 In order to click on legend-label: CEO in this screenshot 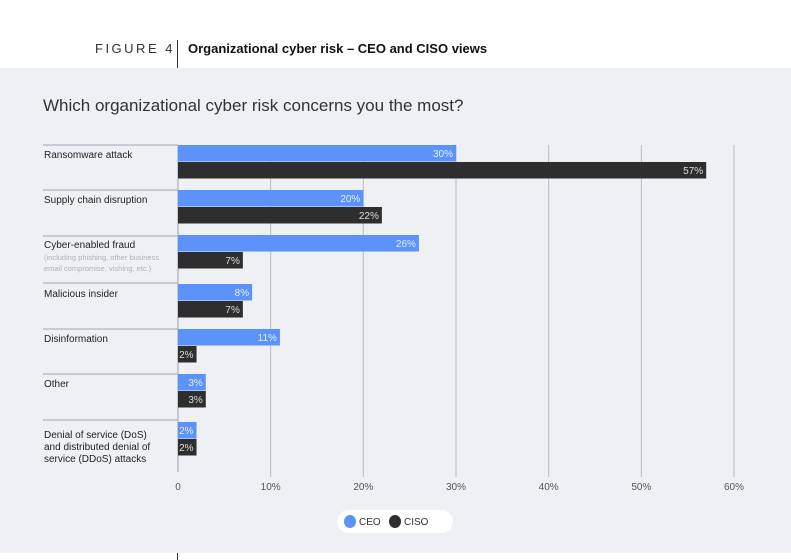, I will do `click(370, 522)`.